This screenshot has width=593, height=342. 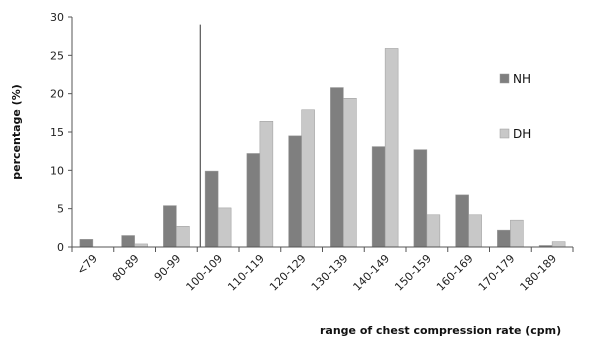 I want to click on x-tick-label: 120-129, so click(x=288, y=273).